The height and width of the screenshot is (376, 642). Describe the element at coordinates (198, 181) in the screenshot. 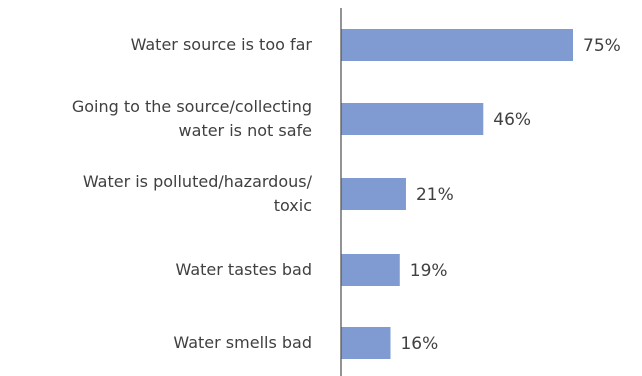

I see `category-label-3-line-1: Water is polluted/hazardous/` at that location.